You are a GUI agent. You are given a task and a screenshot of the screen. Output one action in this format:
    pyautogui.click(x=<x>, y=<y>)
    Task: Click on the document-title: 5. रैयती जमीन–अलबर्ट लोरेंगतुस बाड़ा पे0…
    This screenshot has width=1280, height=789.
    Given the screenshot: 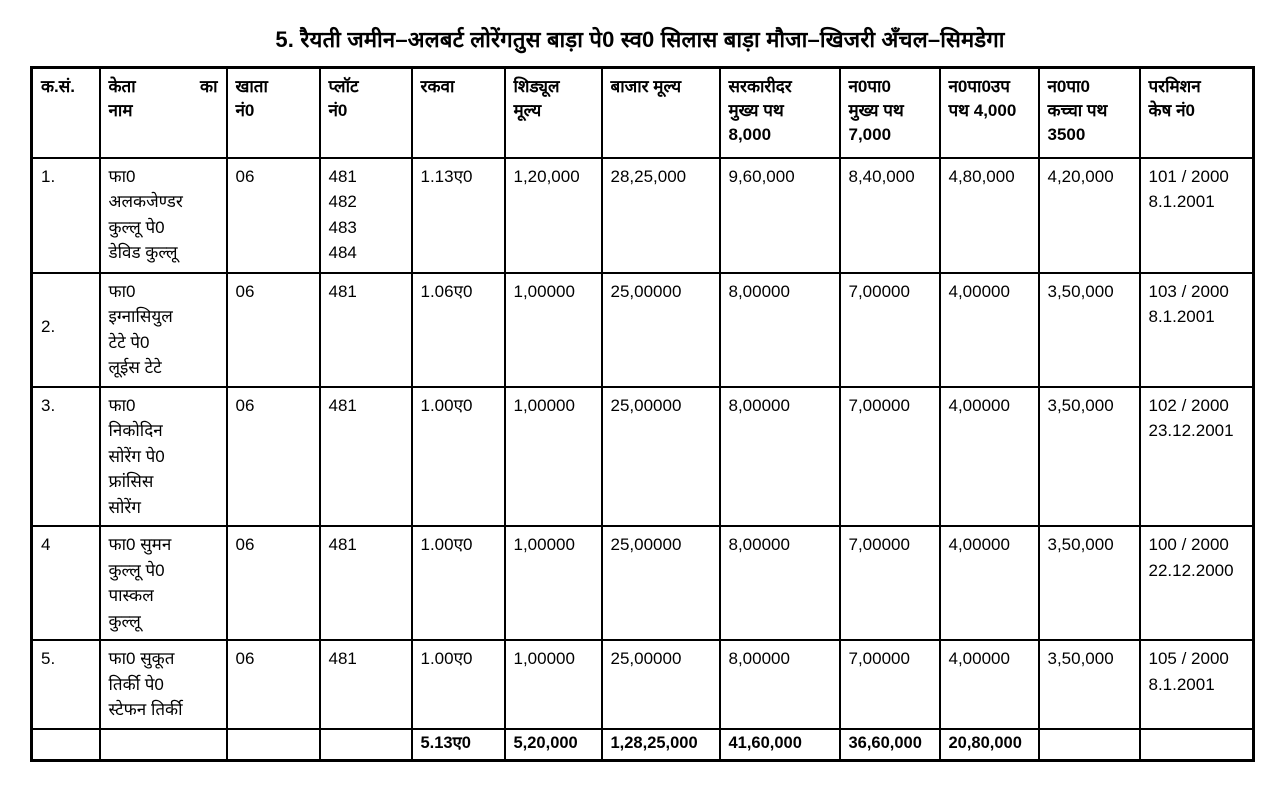 What is the action you would take?
    pyautogui.click(x=640, y=39)
    